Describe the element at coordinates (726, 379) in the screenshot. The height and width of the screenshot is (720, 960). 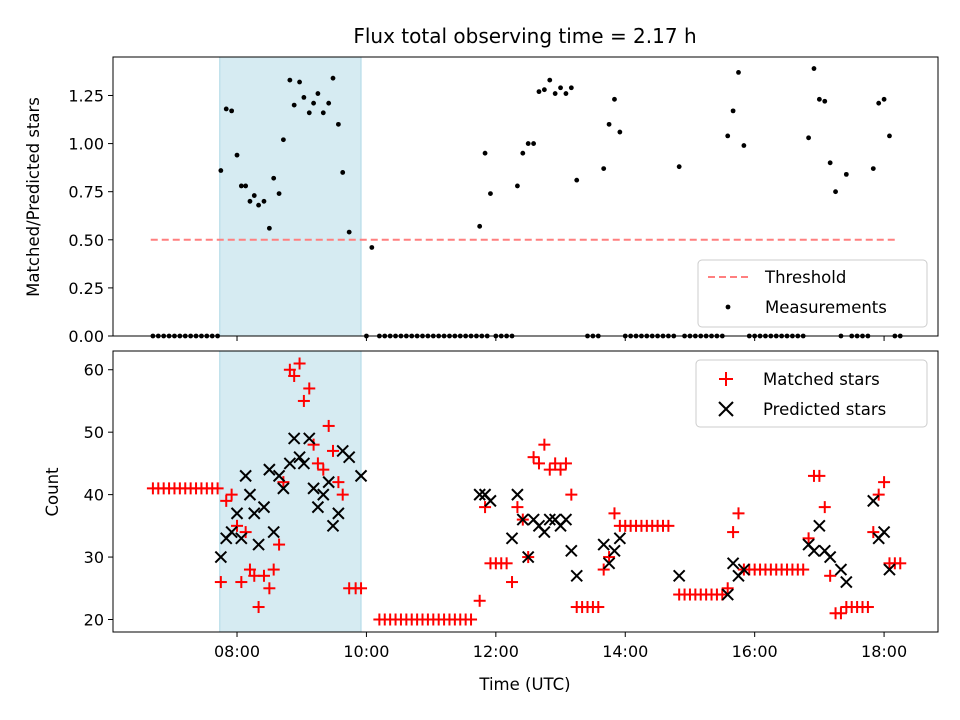
I see `legend-matched-swatch` at that location.